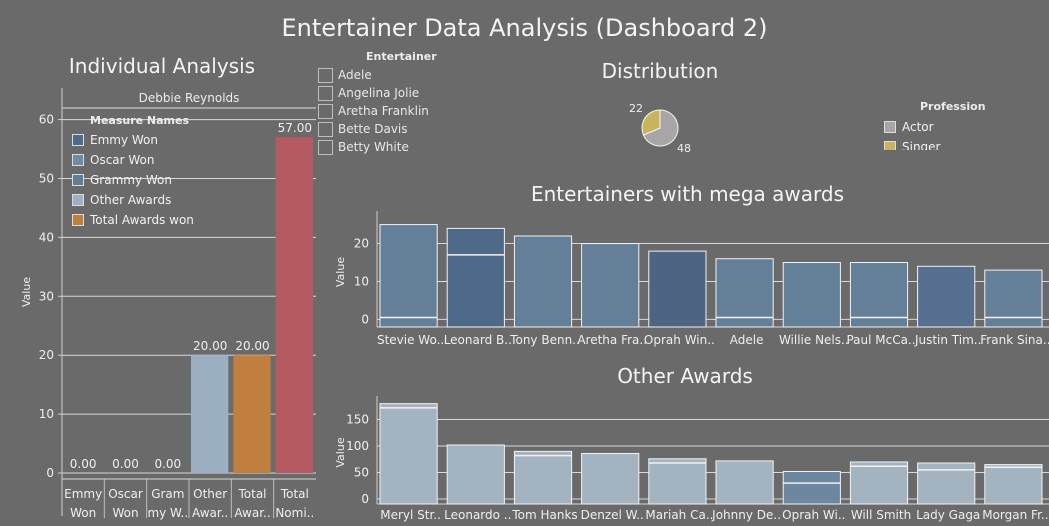  Describe the element at coordinates (252, 414) in the screenshot. I see `bar-total-awards-won` at that location.